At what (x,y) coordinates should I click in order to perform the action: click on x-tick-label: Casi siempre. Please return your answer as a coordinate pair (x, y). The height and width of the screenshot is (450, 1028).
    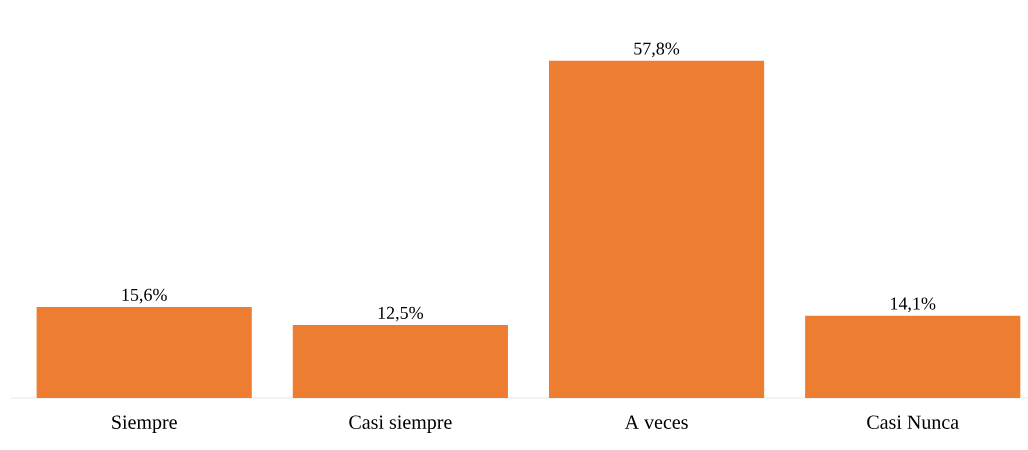
    Looking at the image, I should click on (400, 424).